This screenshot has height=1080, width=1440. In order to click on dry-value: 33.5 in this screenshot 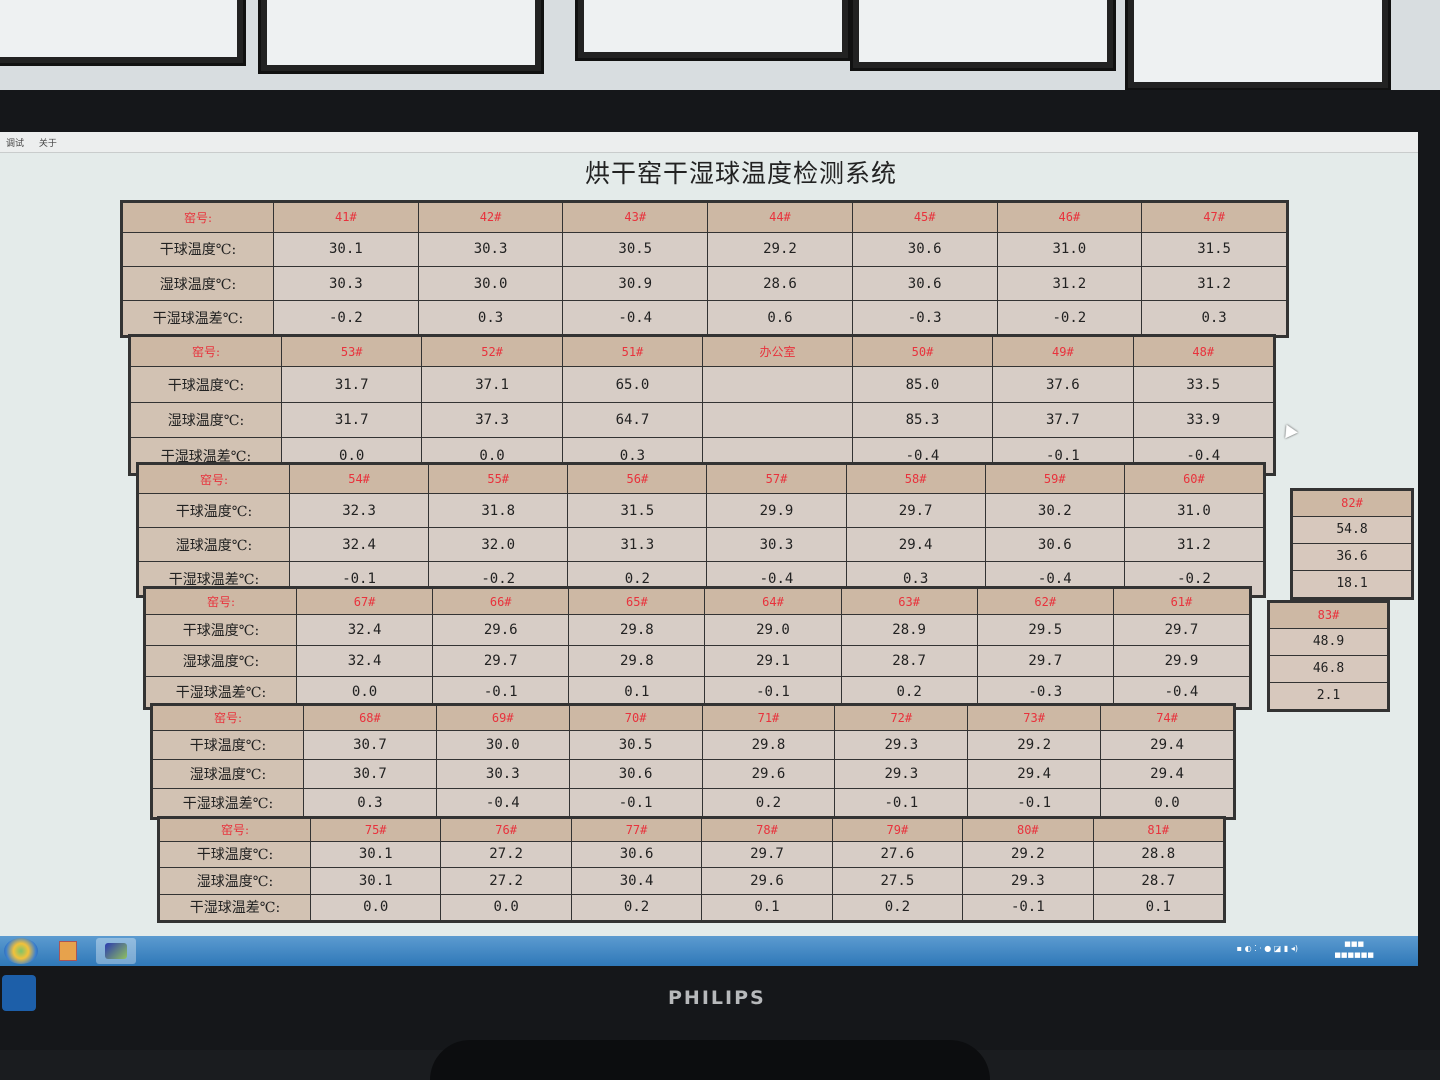, I will do `click(1203, 384)`.